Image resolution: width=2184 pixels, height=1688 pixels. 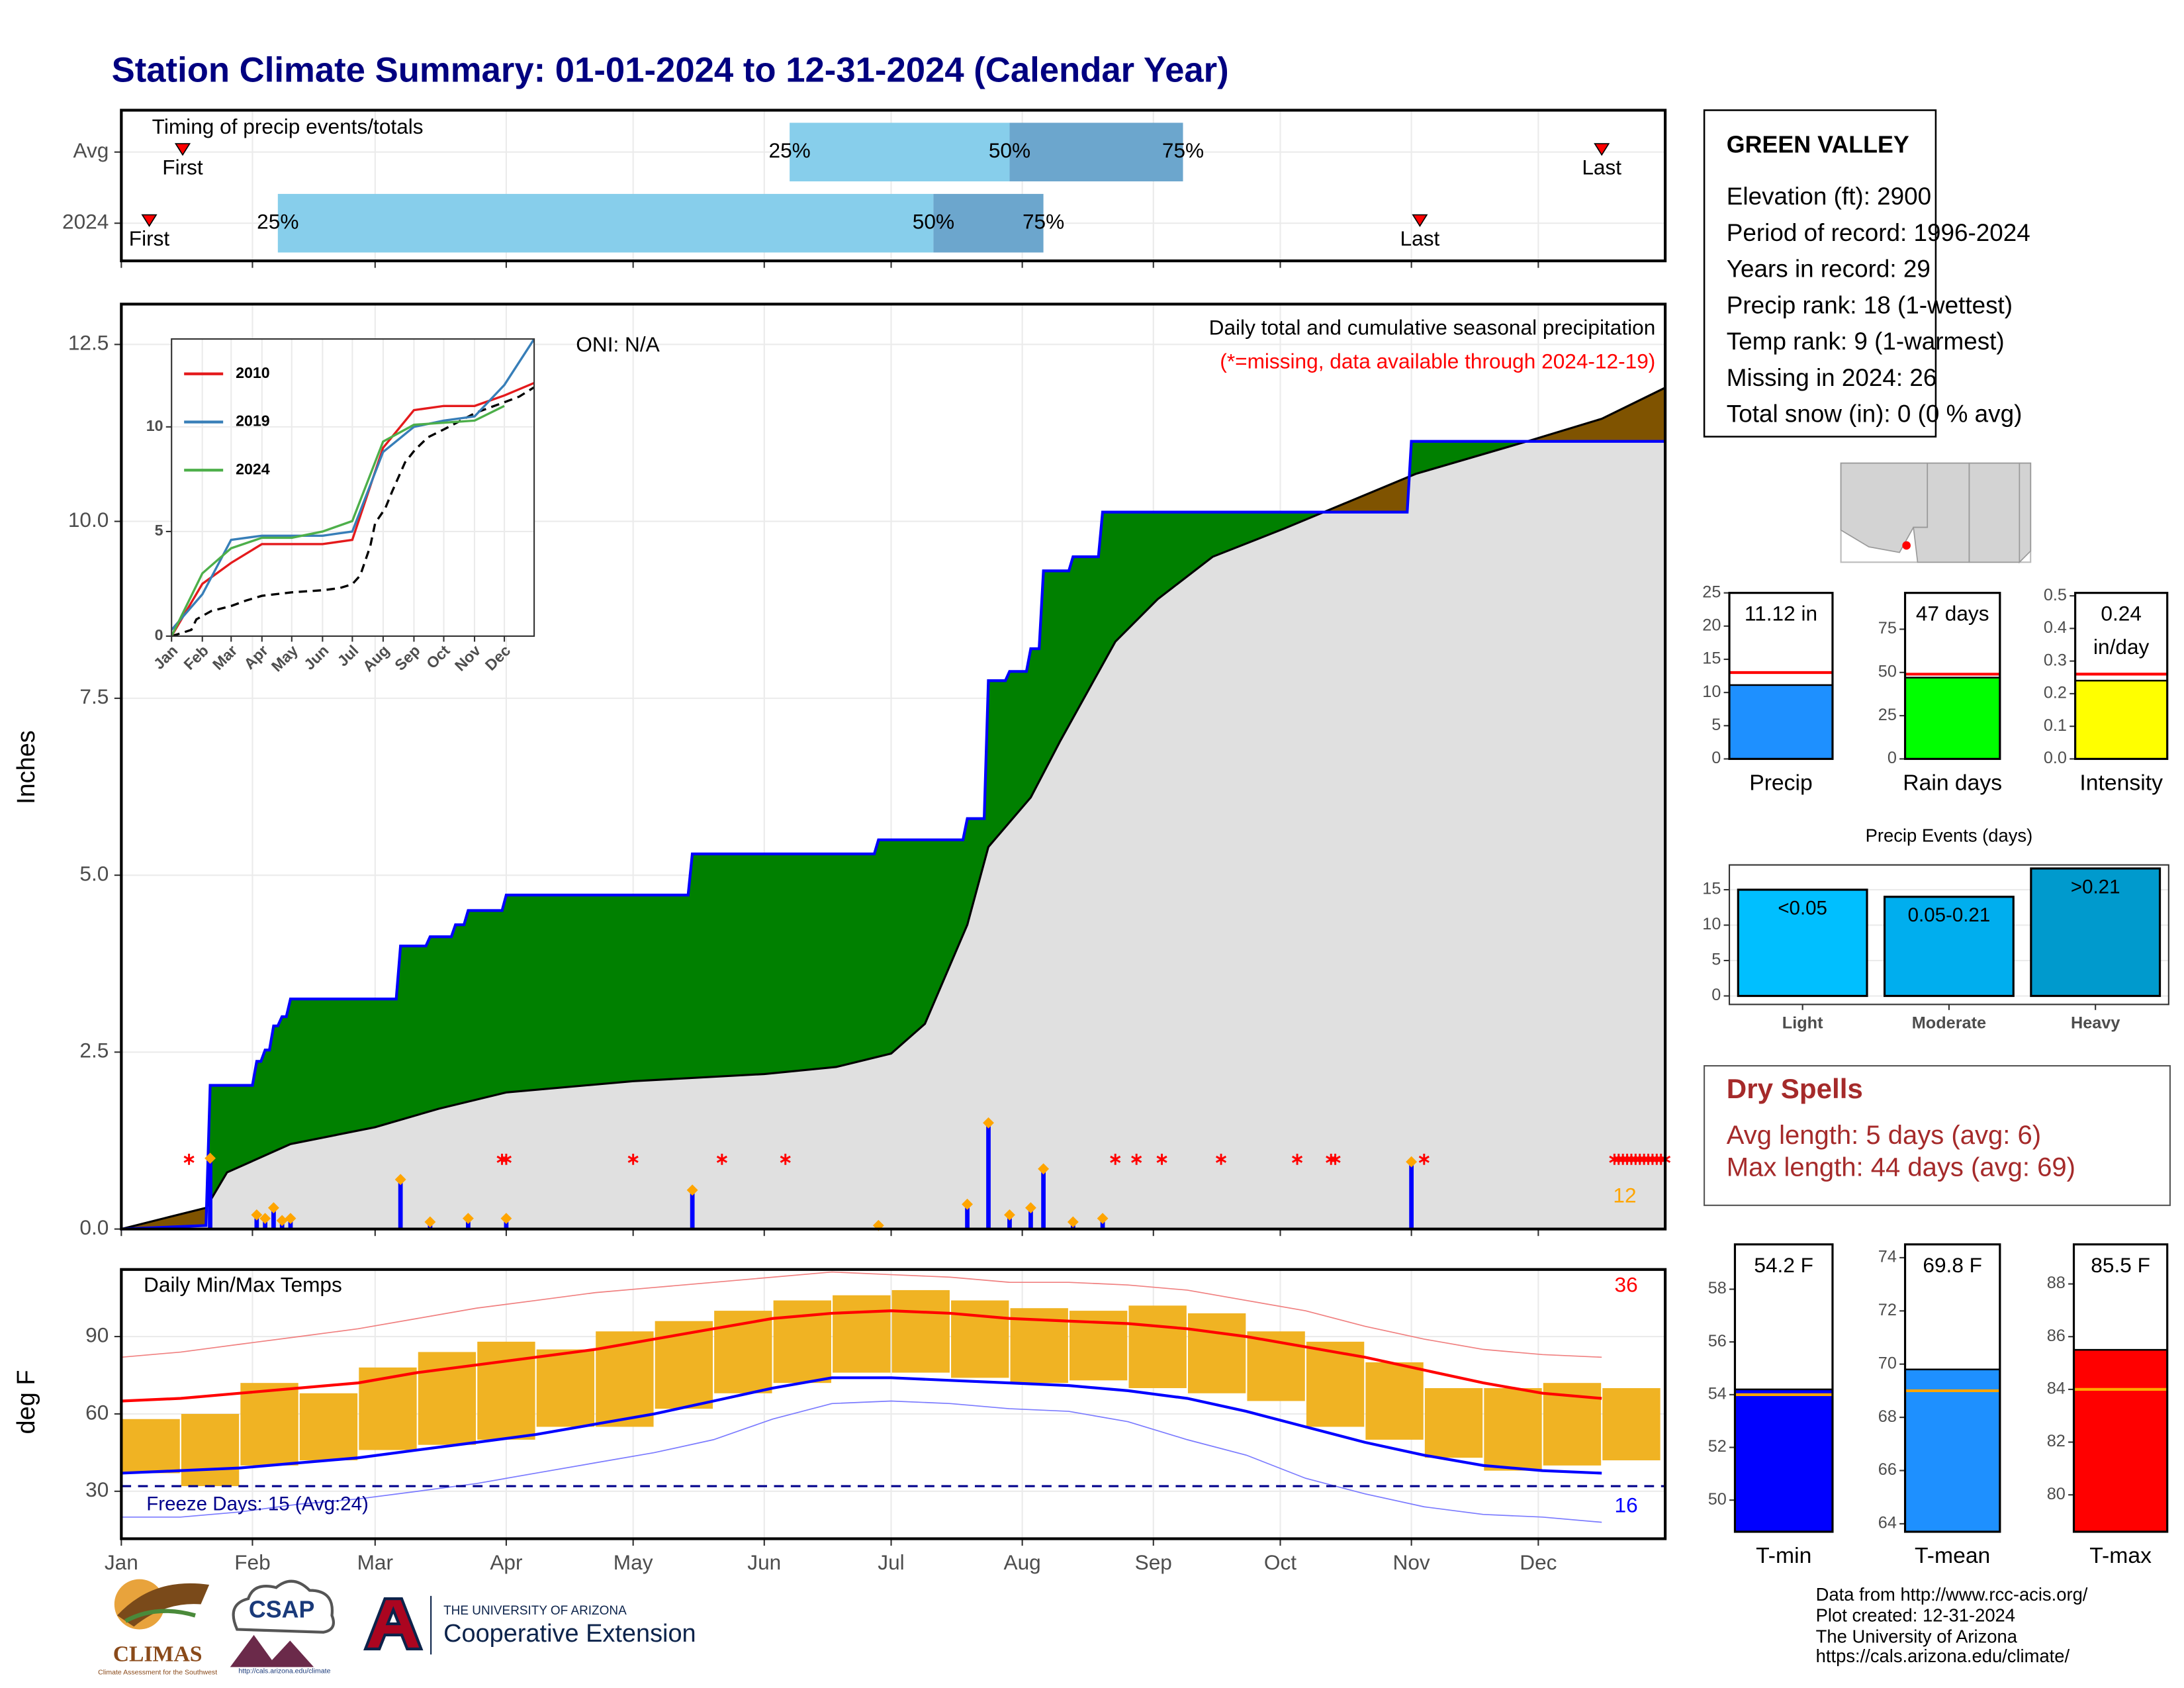 What do you see at coordinates (1783, 1265) in the screenshot?
I see `value-label: 54.2 F` at bounding box center [1783, 1265].